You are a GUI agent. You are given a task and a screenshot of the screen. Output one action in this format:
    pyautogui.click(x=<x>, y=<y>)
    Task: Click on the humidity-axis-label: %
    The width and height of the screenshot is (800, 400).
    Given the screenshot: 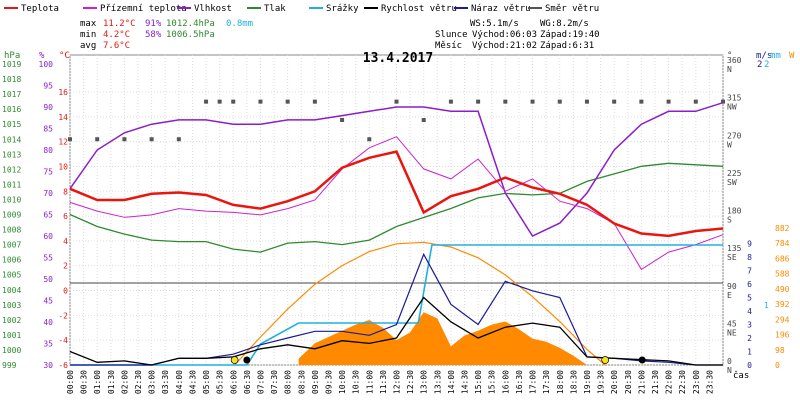 What is the action you would take?
    pyautogui.click(x=42, y=56)
    